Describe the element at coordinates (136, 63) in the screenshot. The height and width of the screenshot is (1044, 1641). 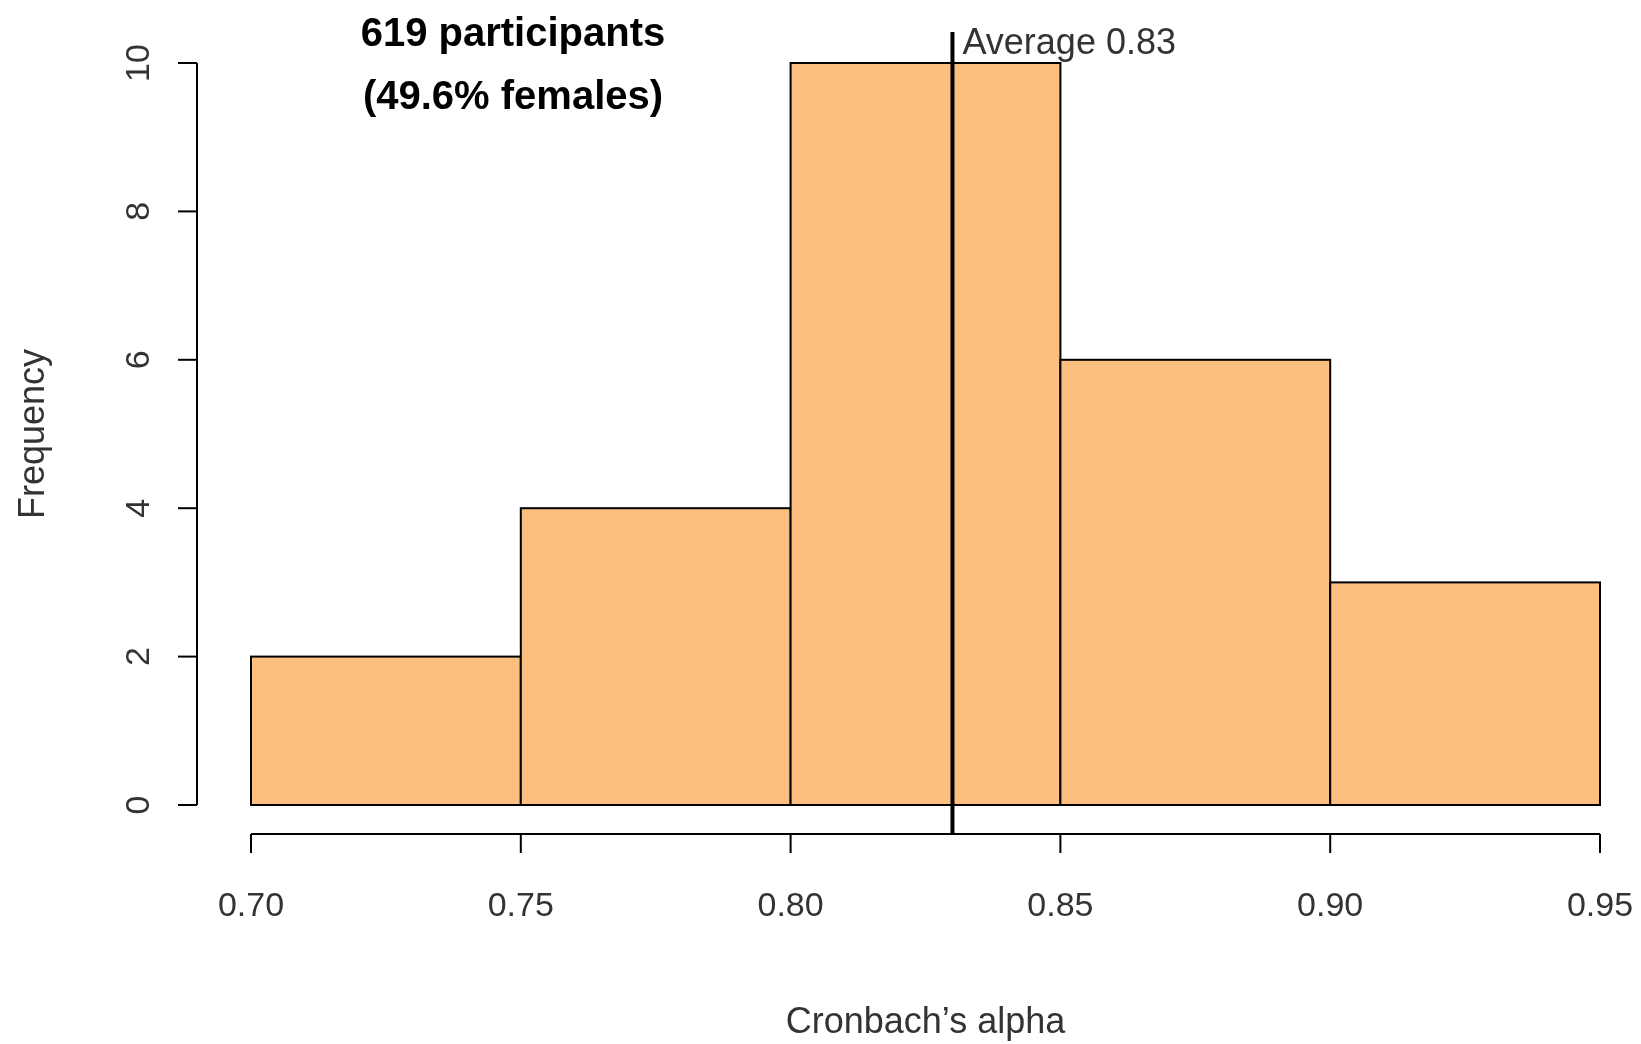
I see `y-tick-label: 10` at that location.